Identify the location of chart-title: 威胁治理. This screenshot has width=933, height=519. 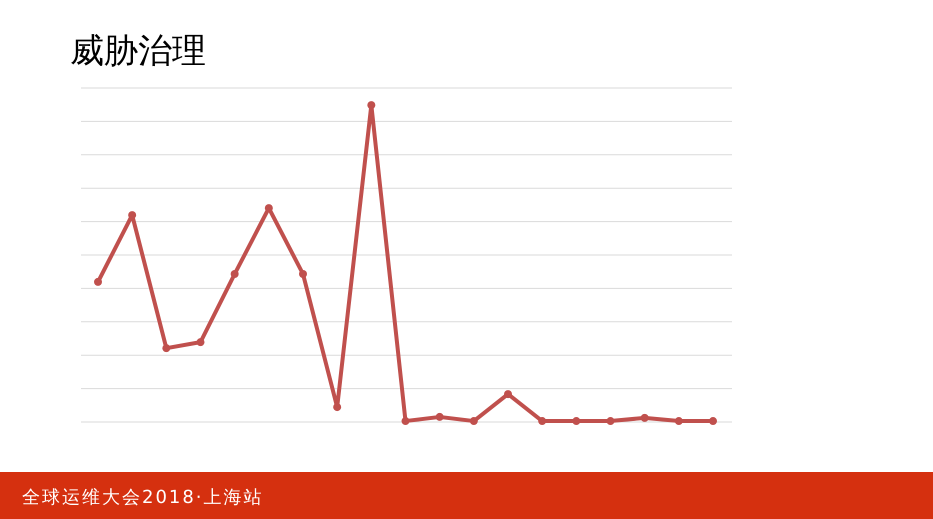
(138, 51).